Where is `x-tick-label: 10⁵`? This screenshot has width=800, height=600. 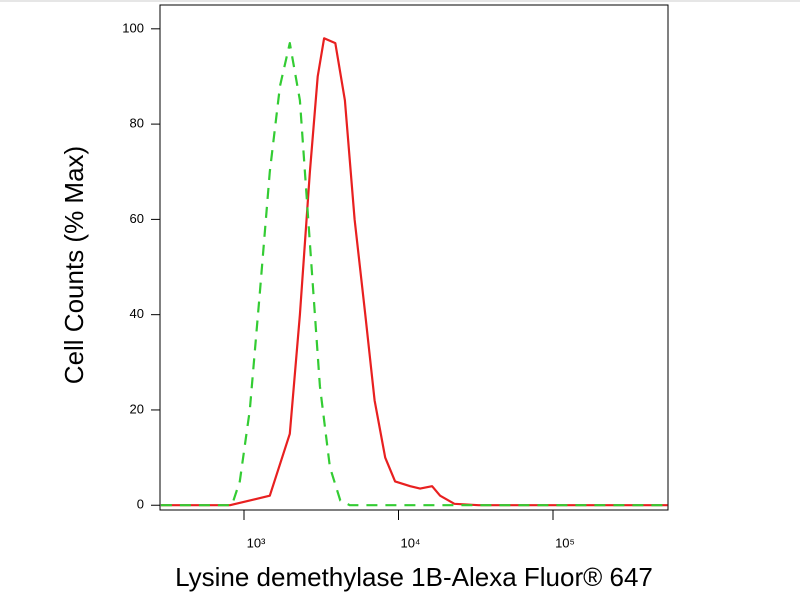
x-tick-label: 10⁵ is located at coordinates (565, 542).